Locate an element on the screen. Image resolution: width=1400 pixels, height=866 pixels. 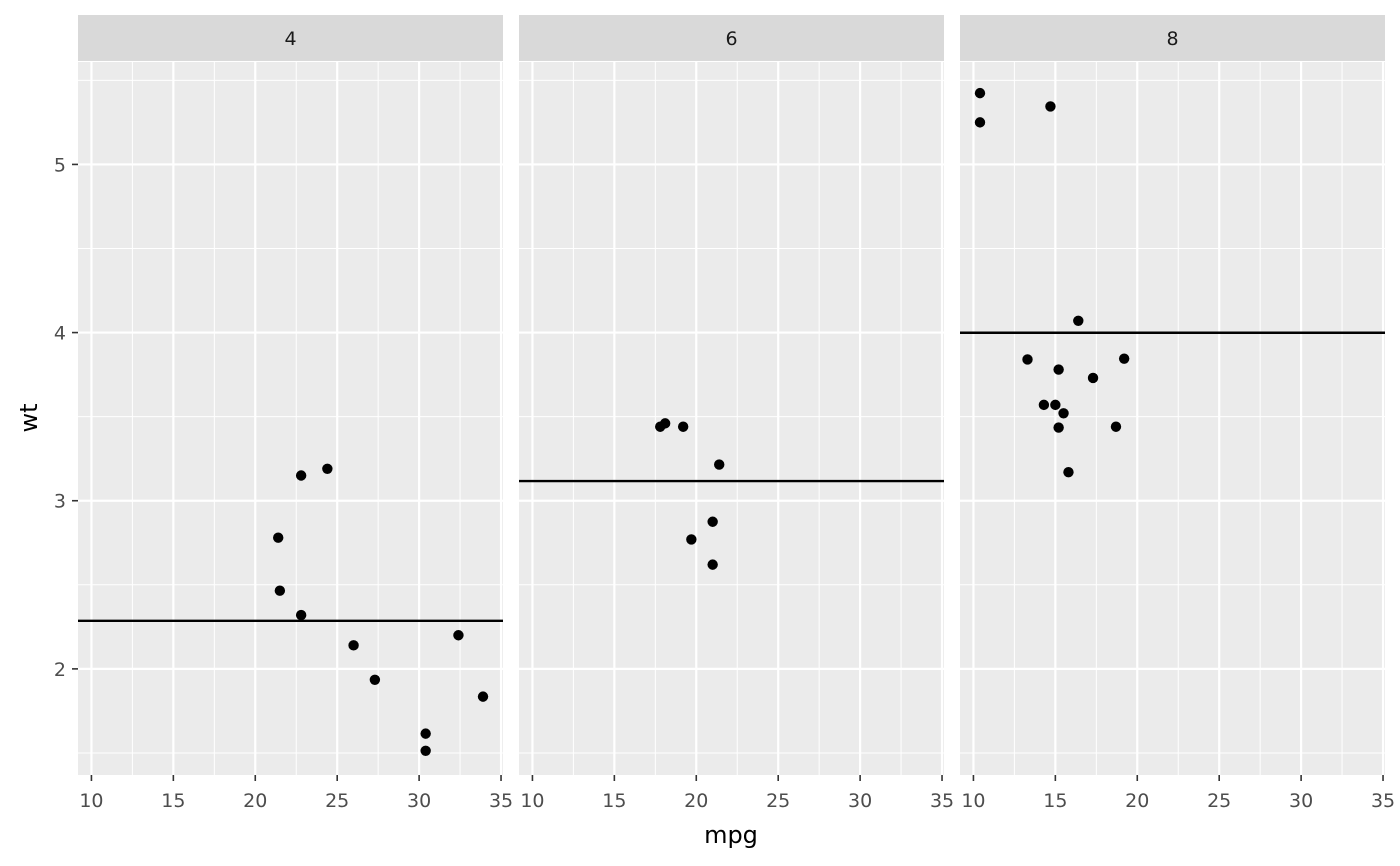
y-tick-label: 5 is located at coordinates (60, 165).